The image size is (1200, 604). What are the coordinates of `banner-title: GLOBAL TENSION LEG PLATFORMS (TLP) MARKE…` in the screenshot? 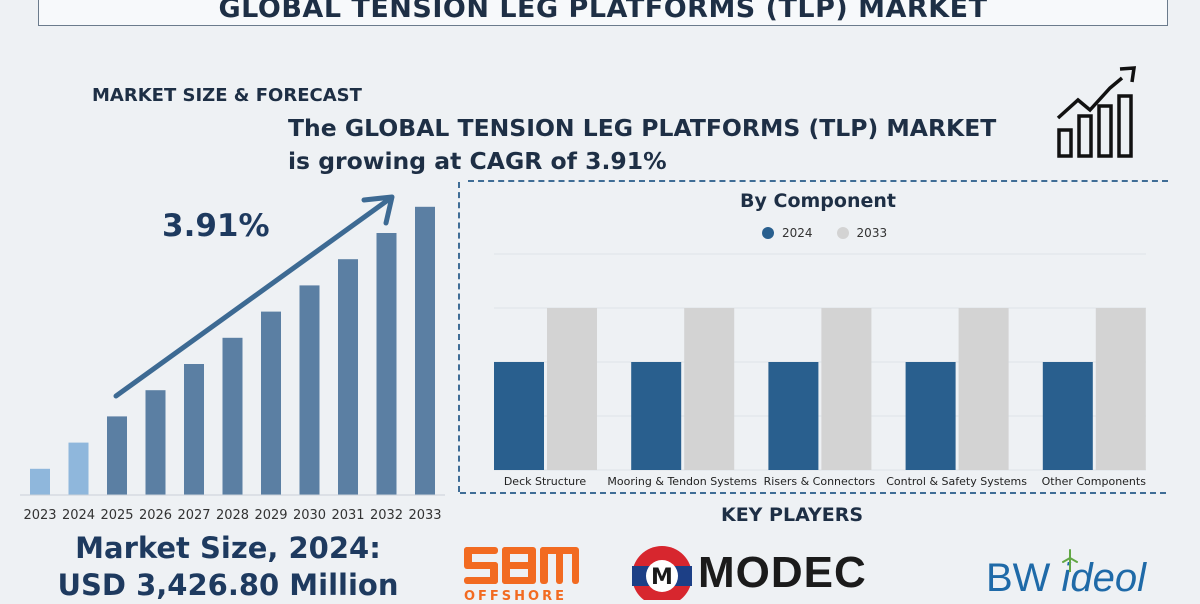 It's located at (603, 12).